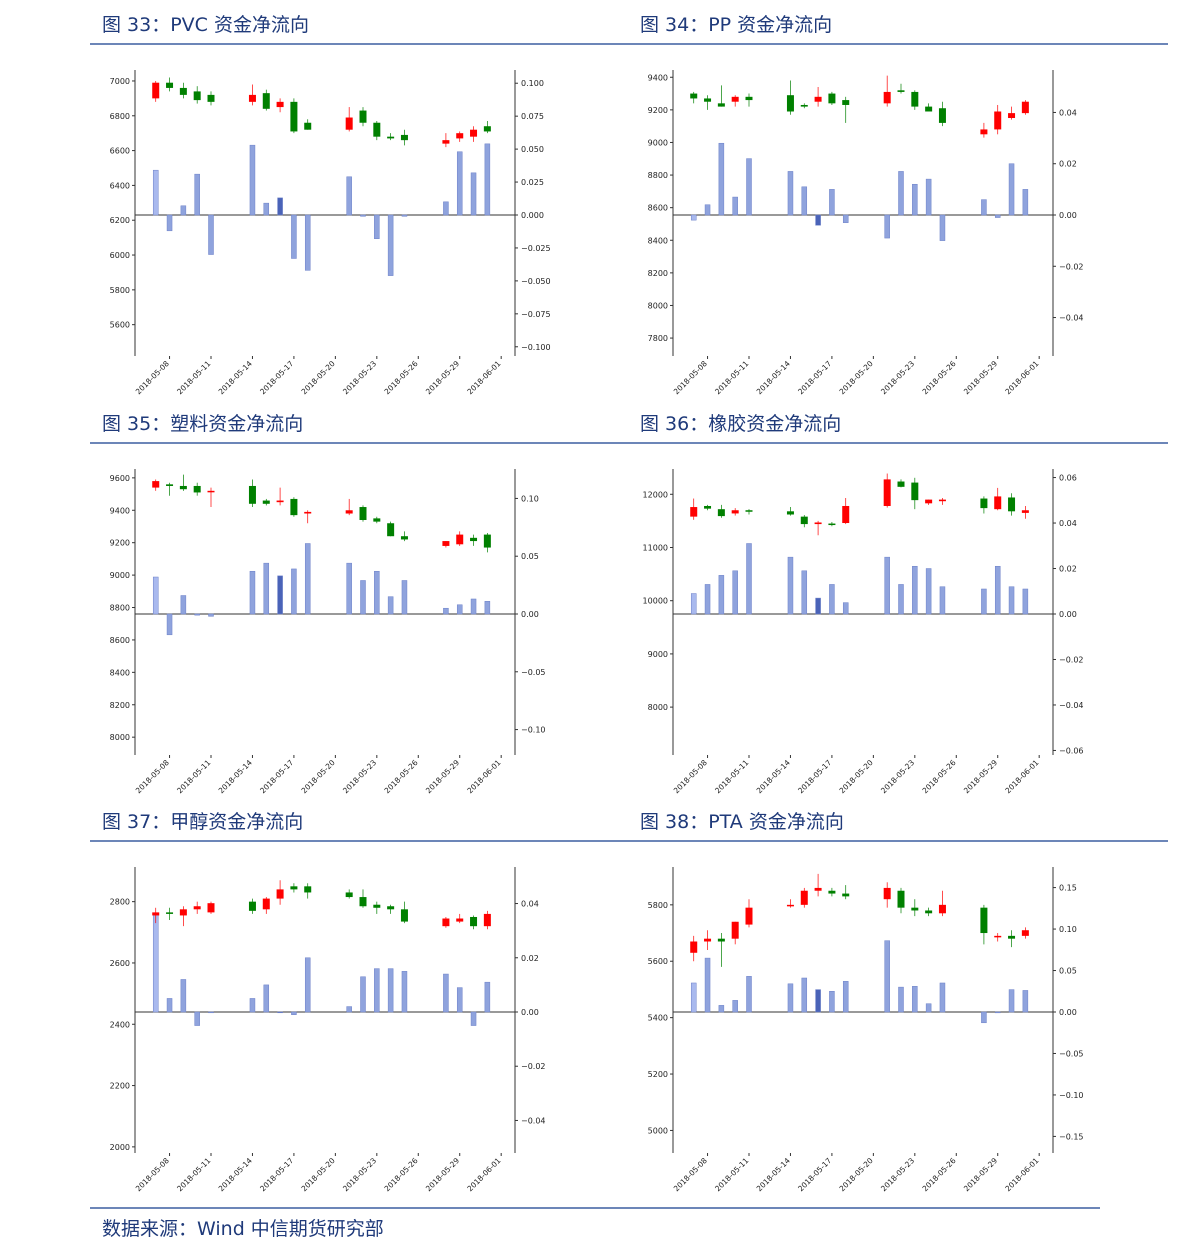 The width and height of the screenshot is (1191, 1258). Describe the element at coordinates (120, 478) in the screenshot. I see `left-tick-label: 9600` at that location.